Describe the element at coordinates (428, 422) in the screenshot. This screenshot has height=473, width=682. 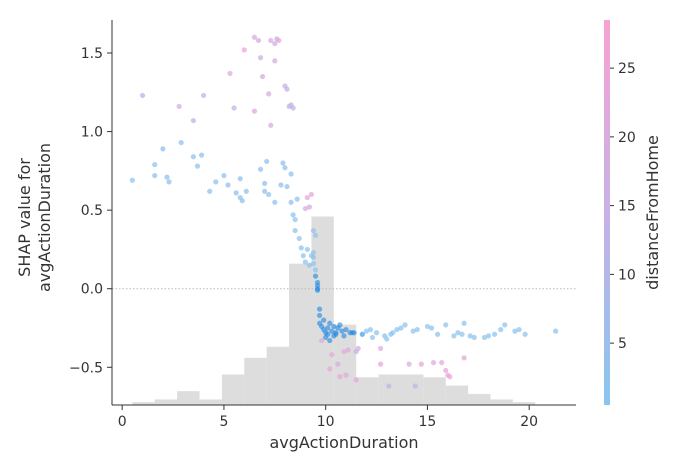
I see `x-tick-label: 15` at that location.